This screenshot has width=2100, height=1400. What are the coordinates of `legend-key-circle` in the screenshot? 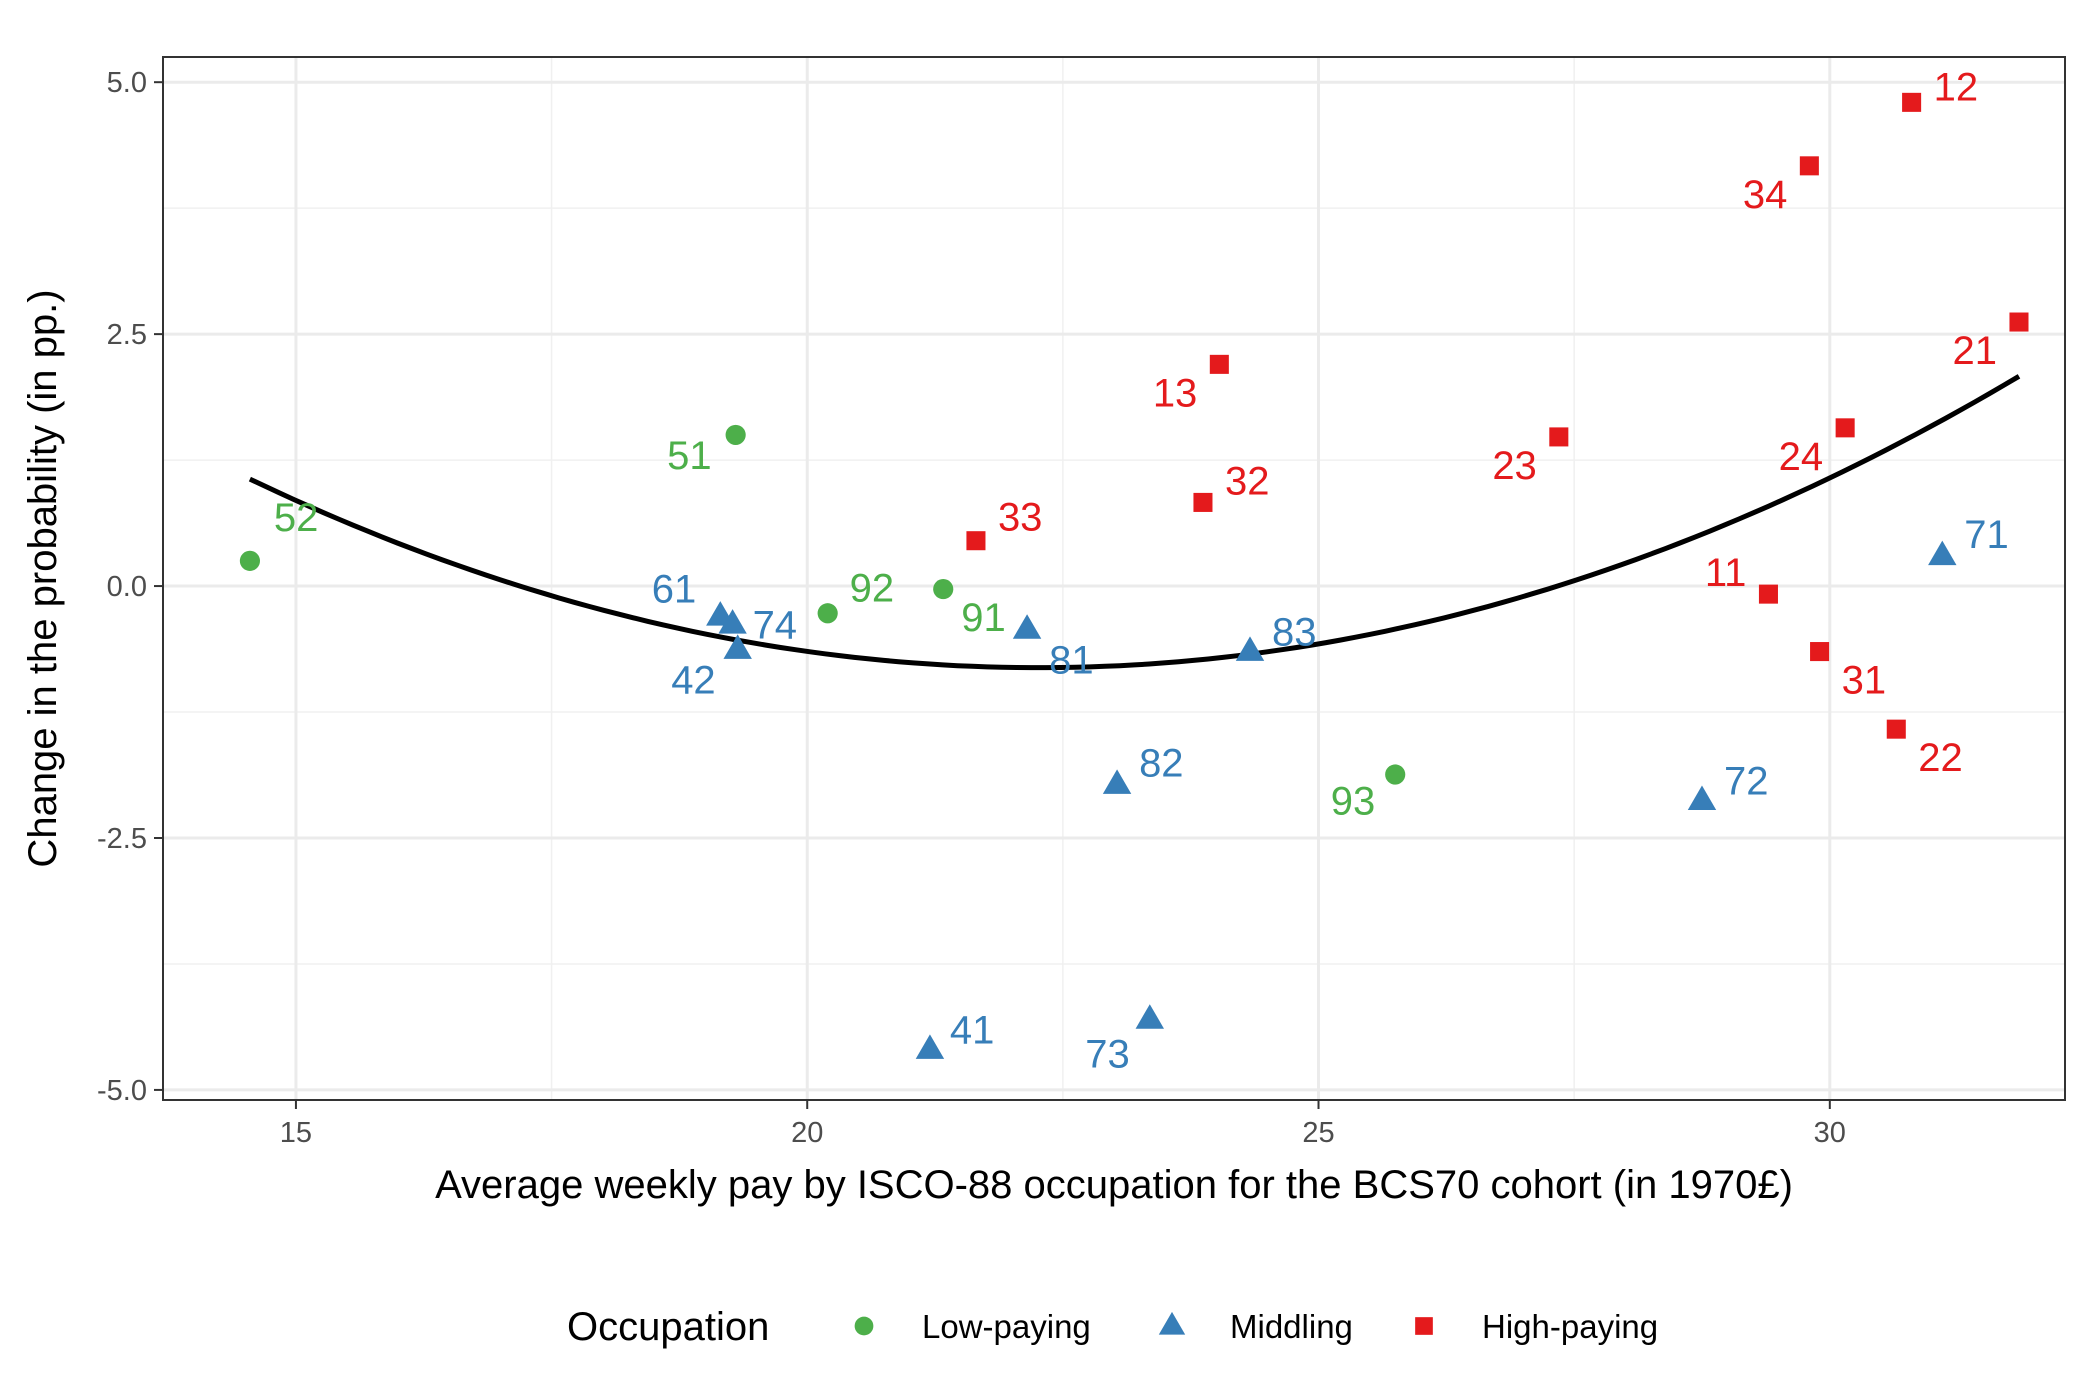 It's located at (864, 1326).